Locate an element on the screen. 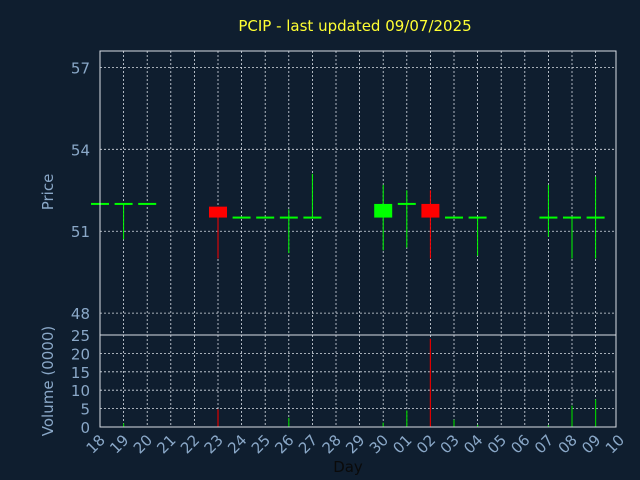  day-tick-24: 24 is located at coordinates (237, 444).